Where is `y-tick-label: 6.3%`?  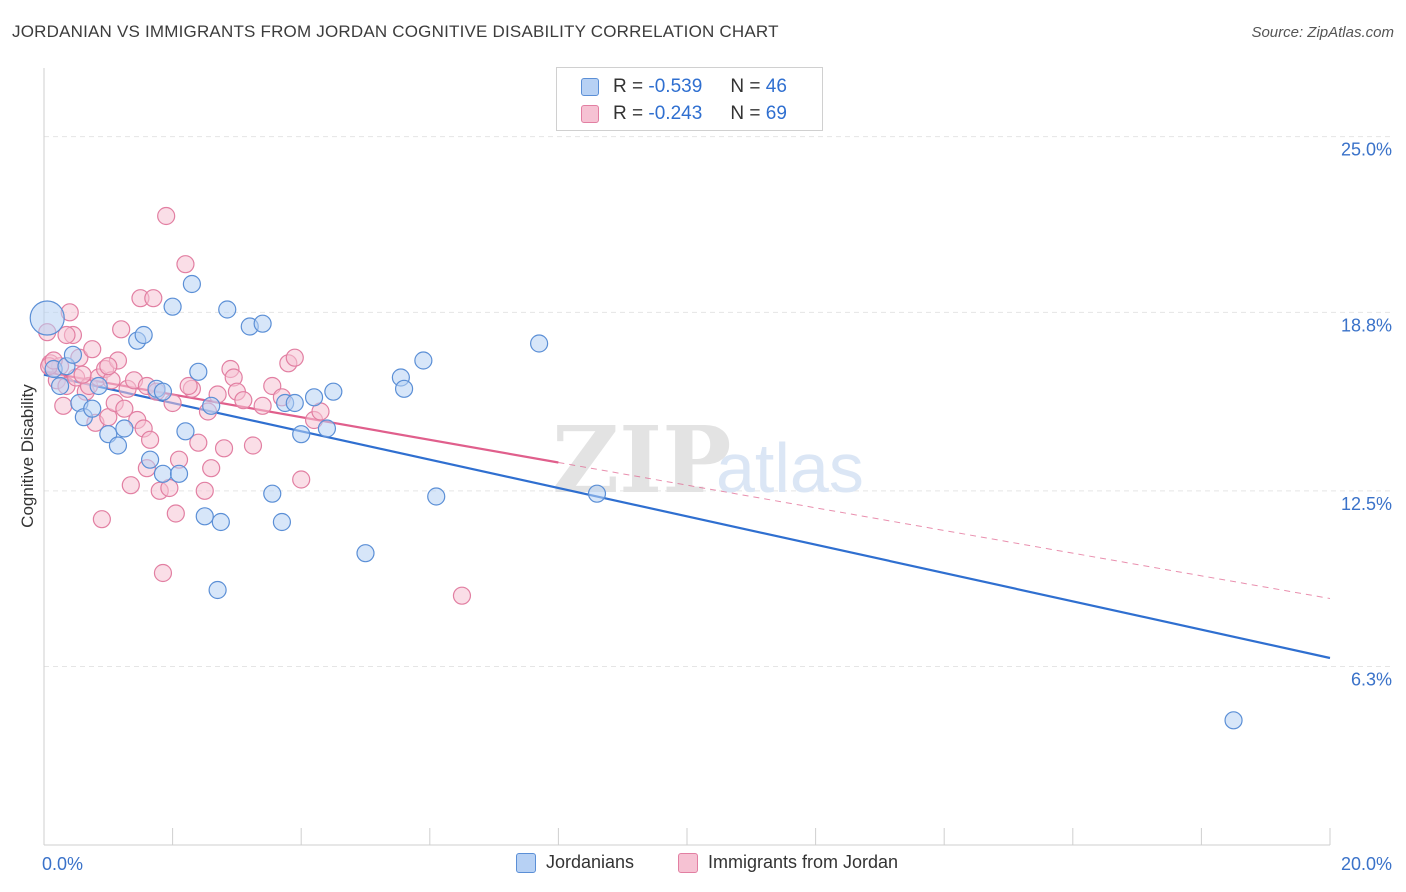 y-tick-label: 6.3% is located at coordinates (1371, 680).